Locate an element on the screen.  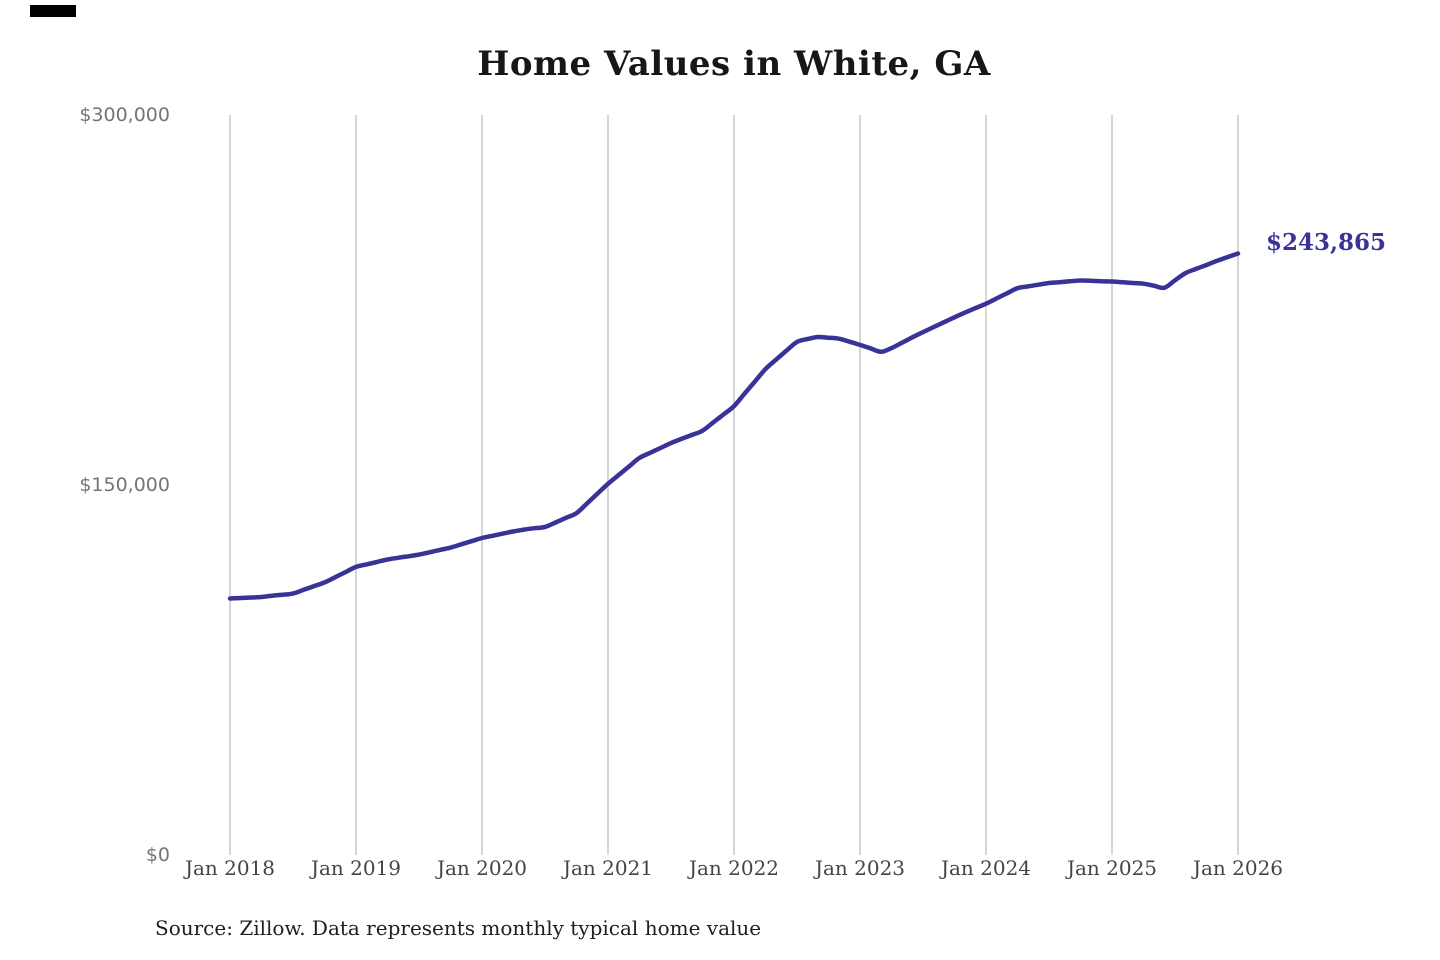
x-tick-label: Jan 2024 is located at coordinates (986, 868).